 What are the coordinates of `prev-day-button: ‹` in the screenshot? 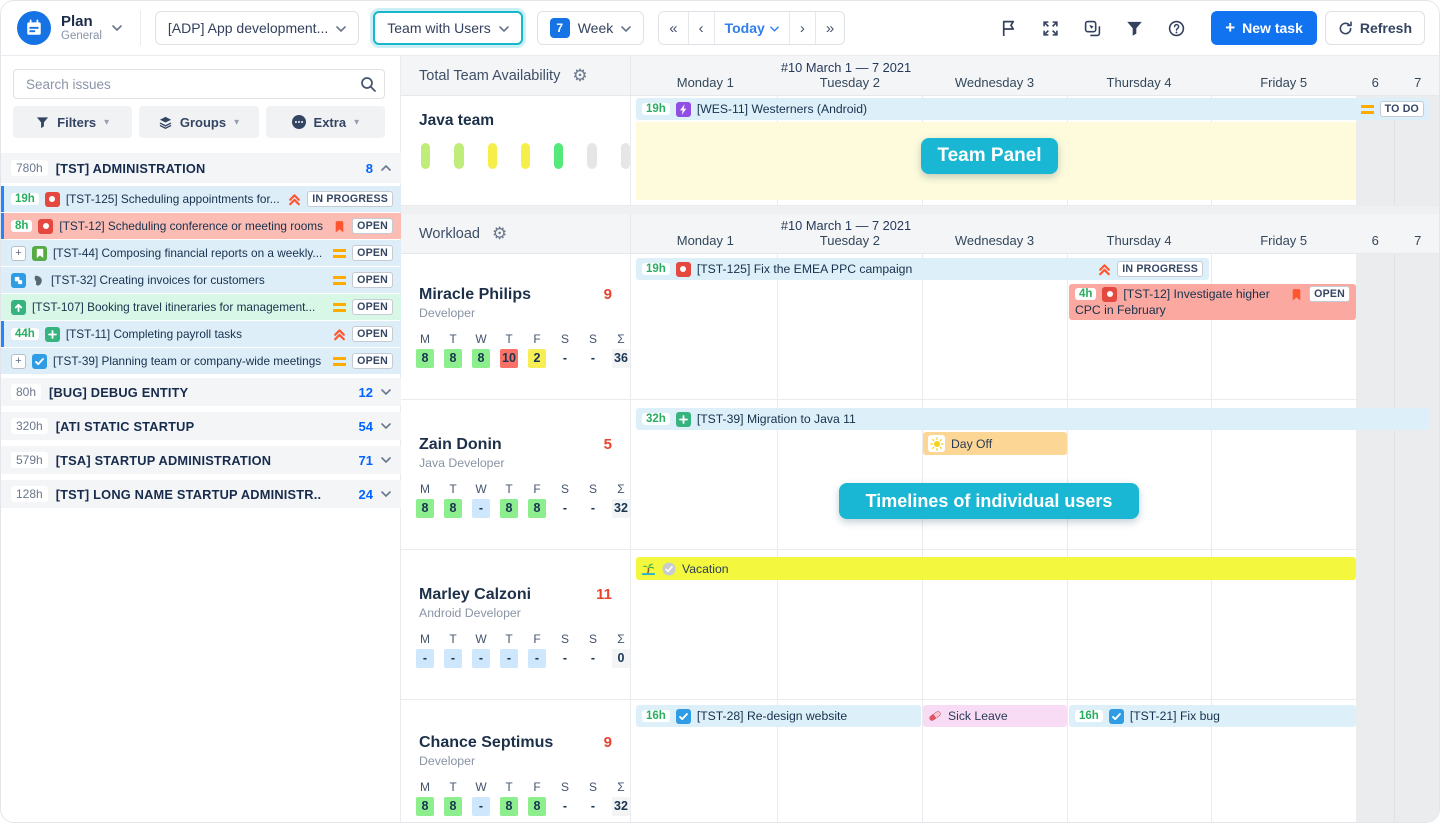 It's located at (701, 28).